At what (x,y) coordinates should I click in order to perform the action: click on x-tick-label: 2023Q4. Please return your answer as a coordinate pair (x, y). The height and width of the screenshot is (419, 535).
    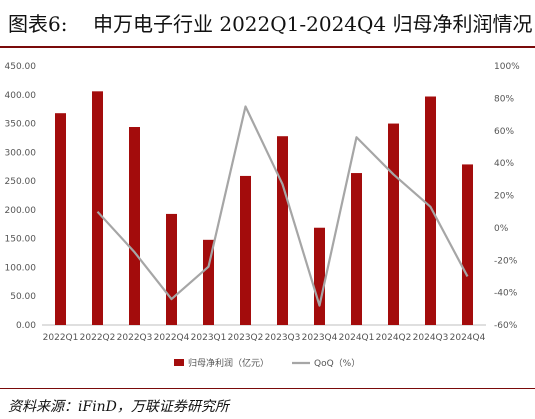
    Looking at the image, I should click on (320, 338).